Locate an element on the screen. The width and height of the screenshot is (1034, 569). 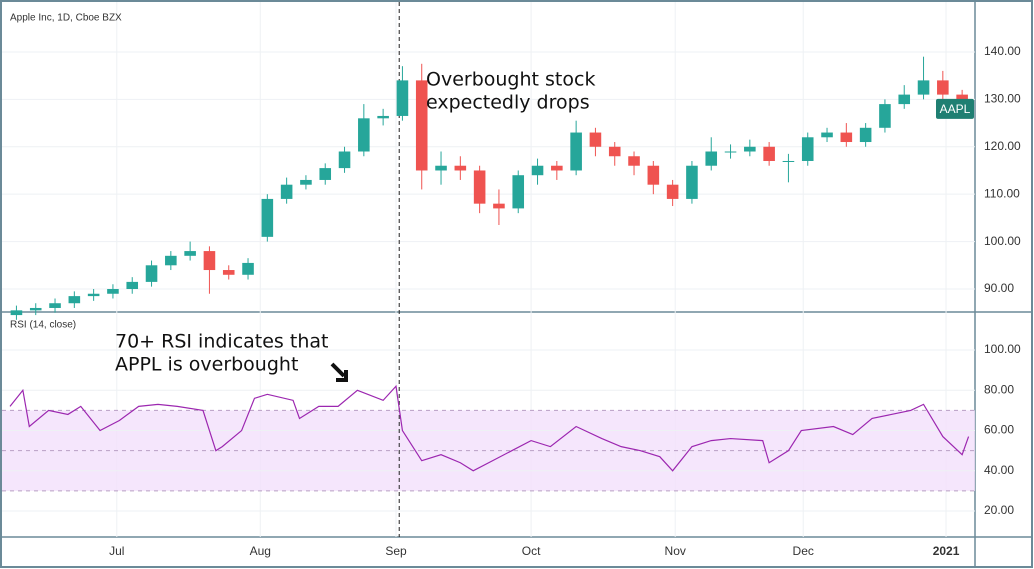
x-tick-label: 2021 is located at coordinates (946, 551).